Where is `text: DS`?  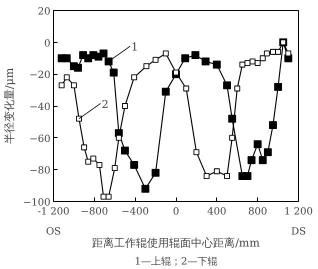
text: DS is located at coordinates (298, 232).